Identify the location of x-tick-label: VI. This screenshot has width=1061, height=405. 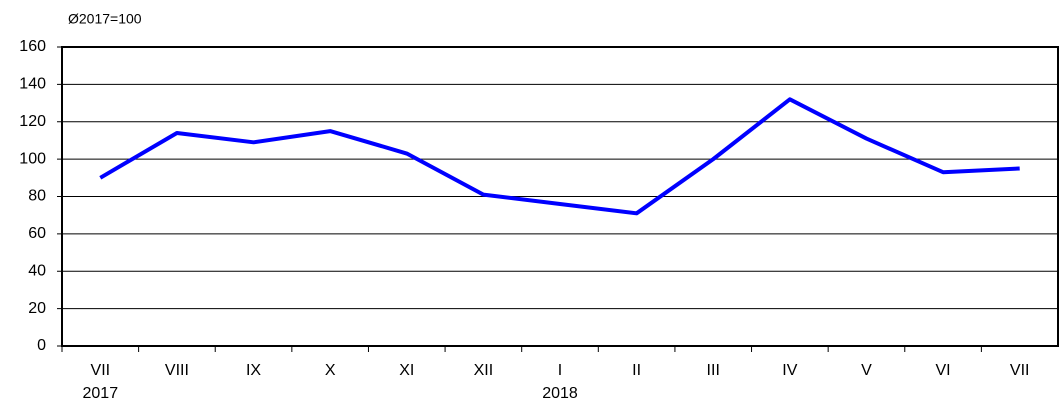
(943, 370).